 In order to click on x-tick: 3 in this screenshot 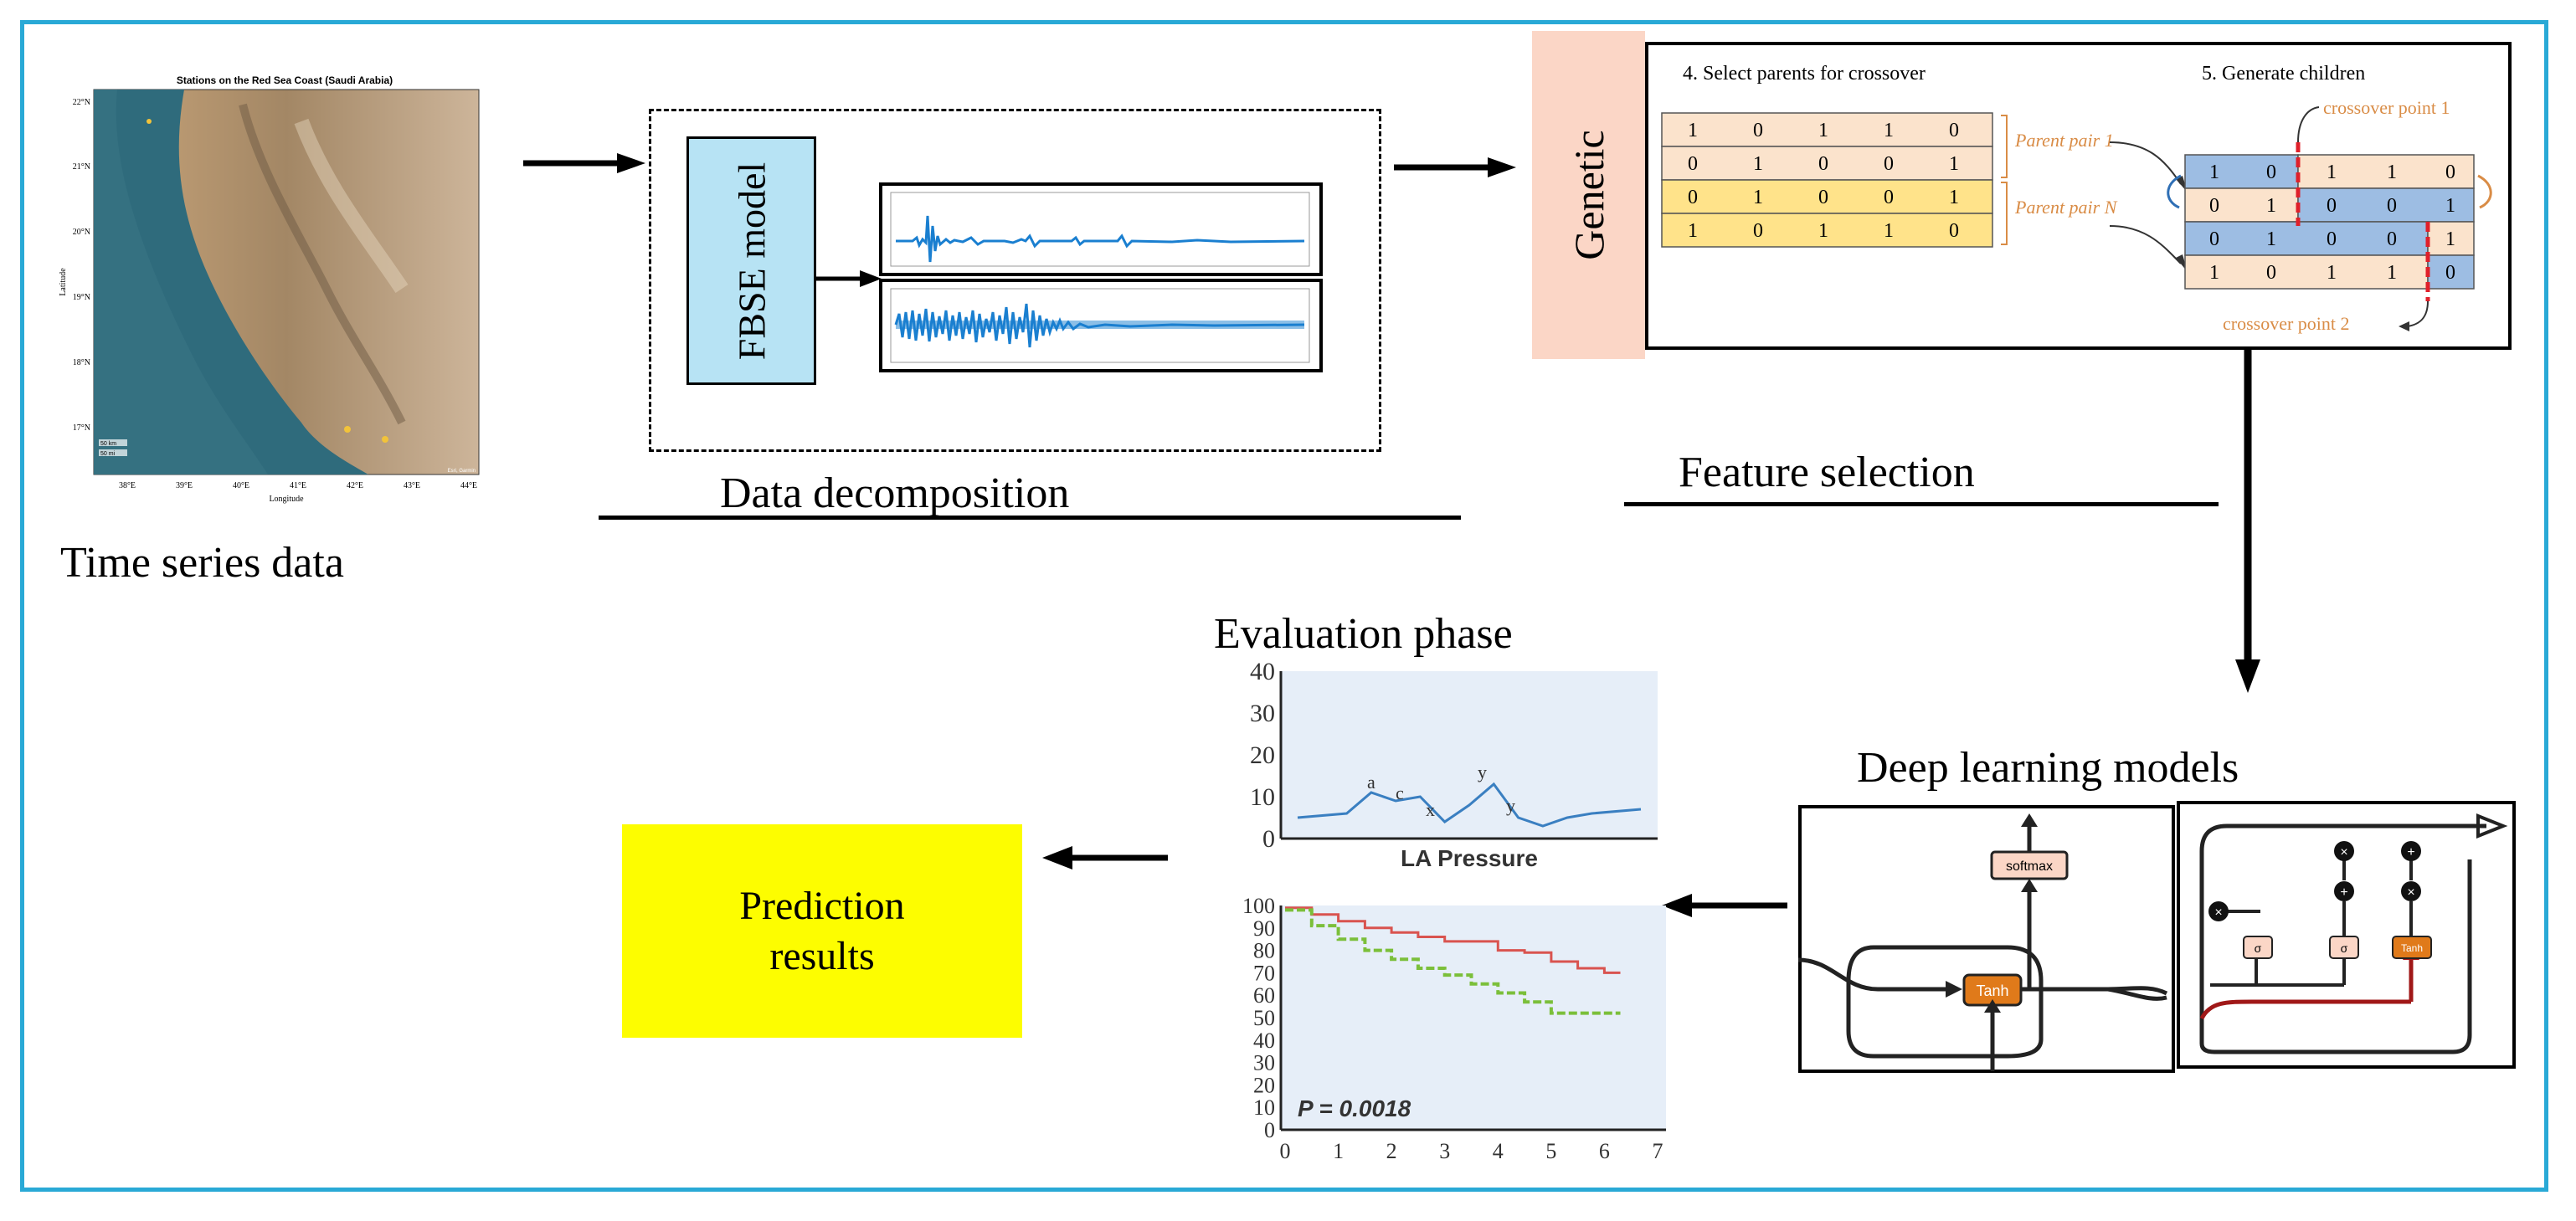, I will do `click(1445, 1151)`.